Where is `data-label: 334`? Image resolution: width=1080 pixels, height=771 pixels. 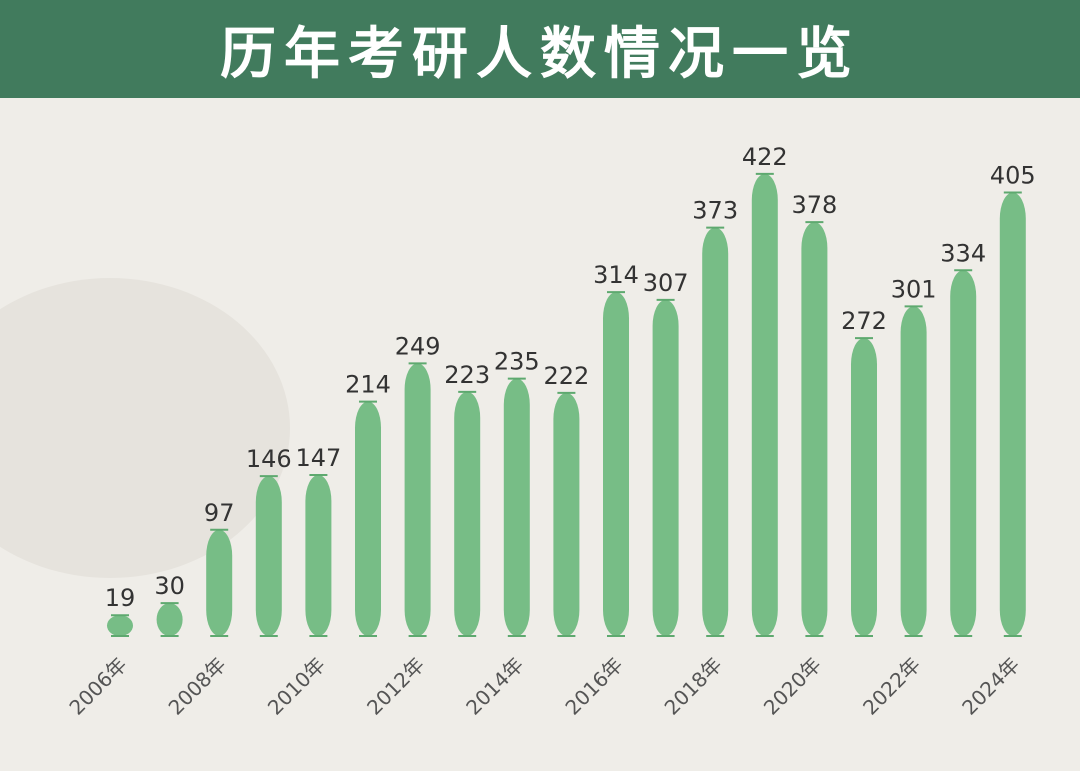
data-label: 334 is located at coordinates (963, 253).